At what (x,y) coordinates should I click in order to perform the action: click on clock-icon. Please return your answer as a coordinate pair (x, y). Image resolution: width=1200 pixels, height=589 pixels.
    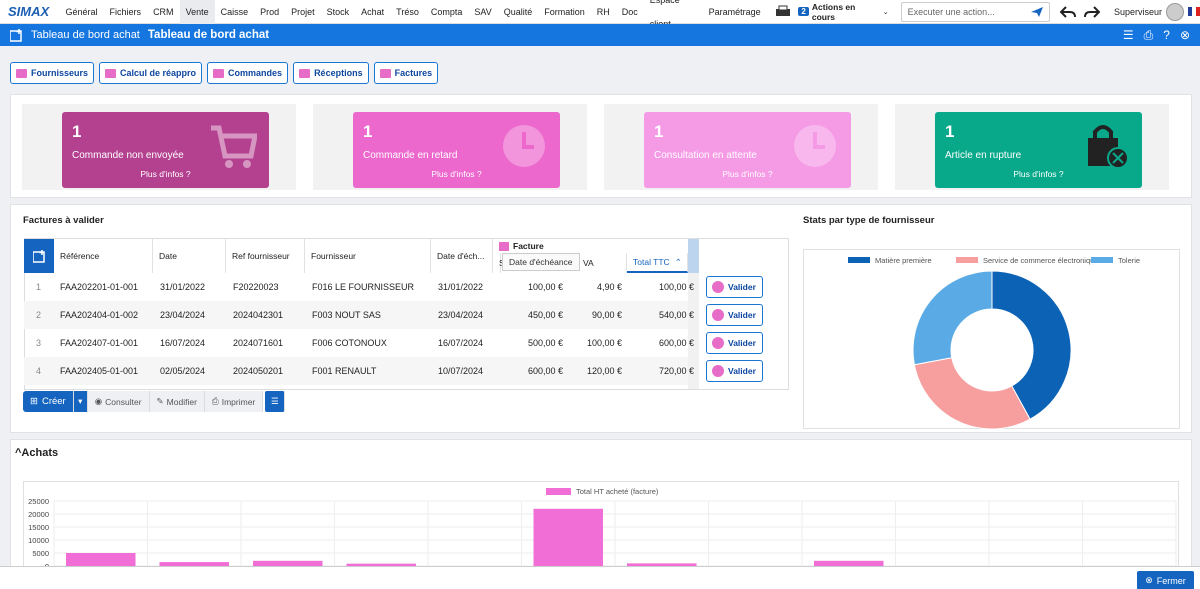
    Looking at the image, I should click on (524, 146).